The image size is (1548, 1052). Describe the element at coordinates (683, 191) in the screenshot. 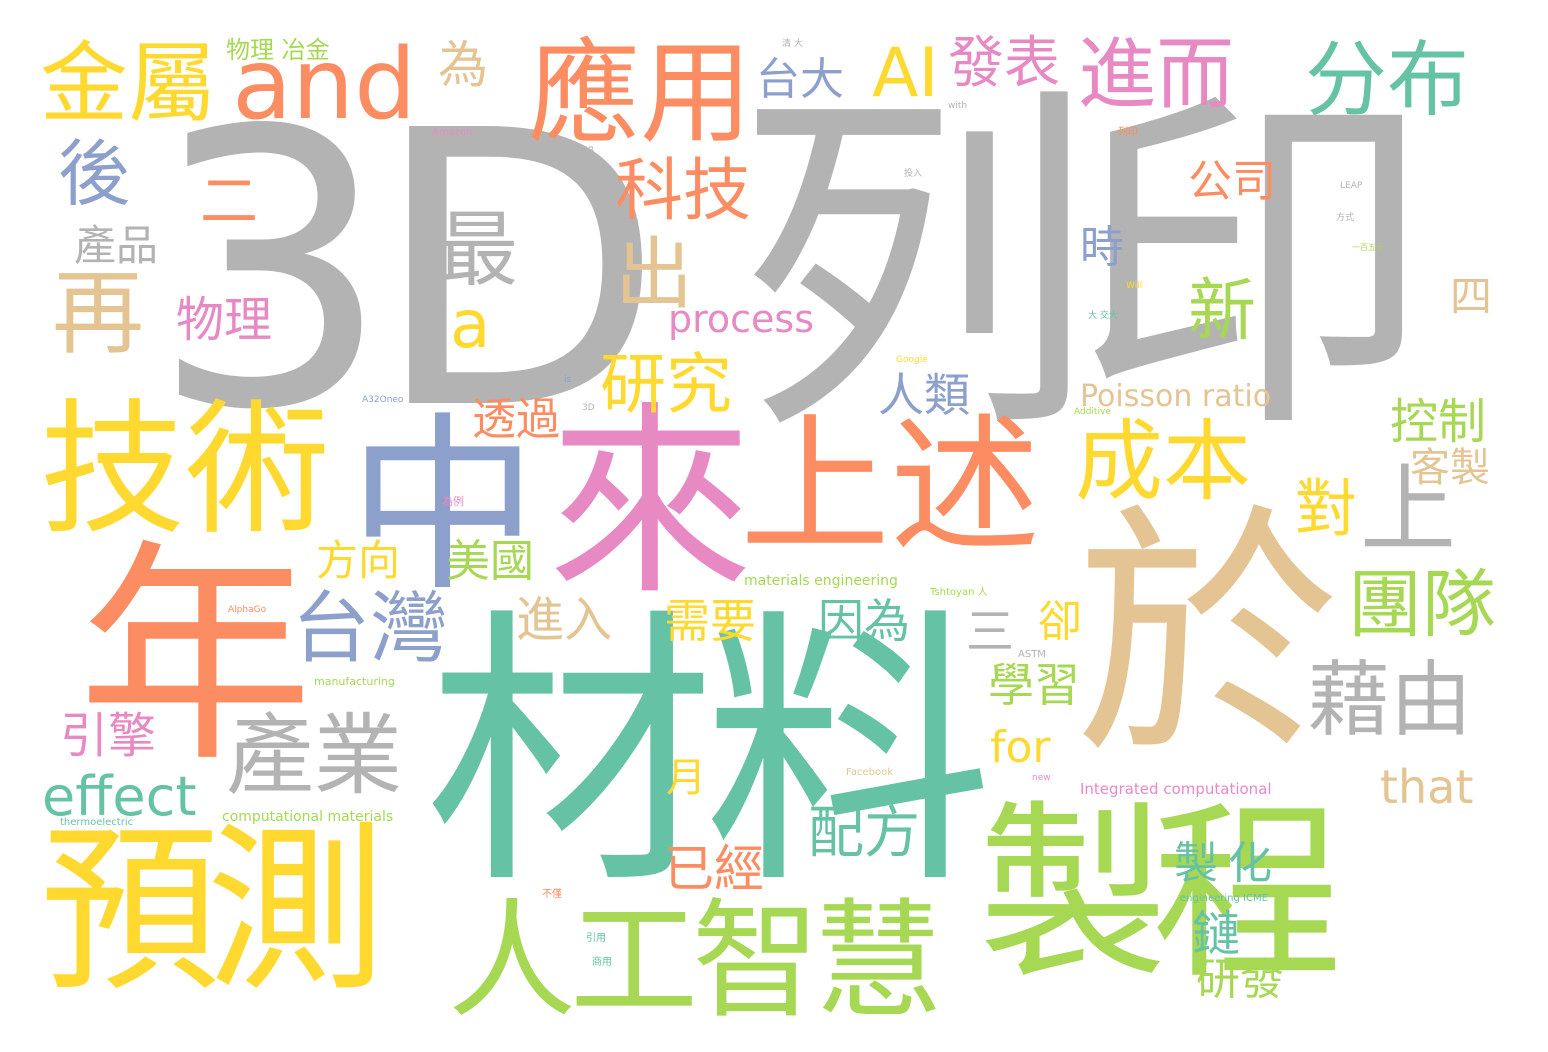

I see `cloud-word: 科技` at that location.